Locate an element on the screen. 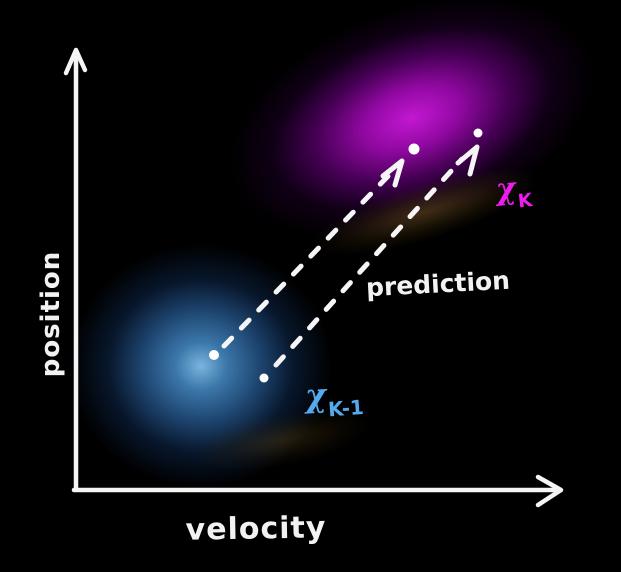  state-subscript: K-1 is located at coordinates (346, 408).